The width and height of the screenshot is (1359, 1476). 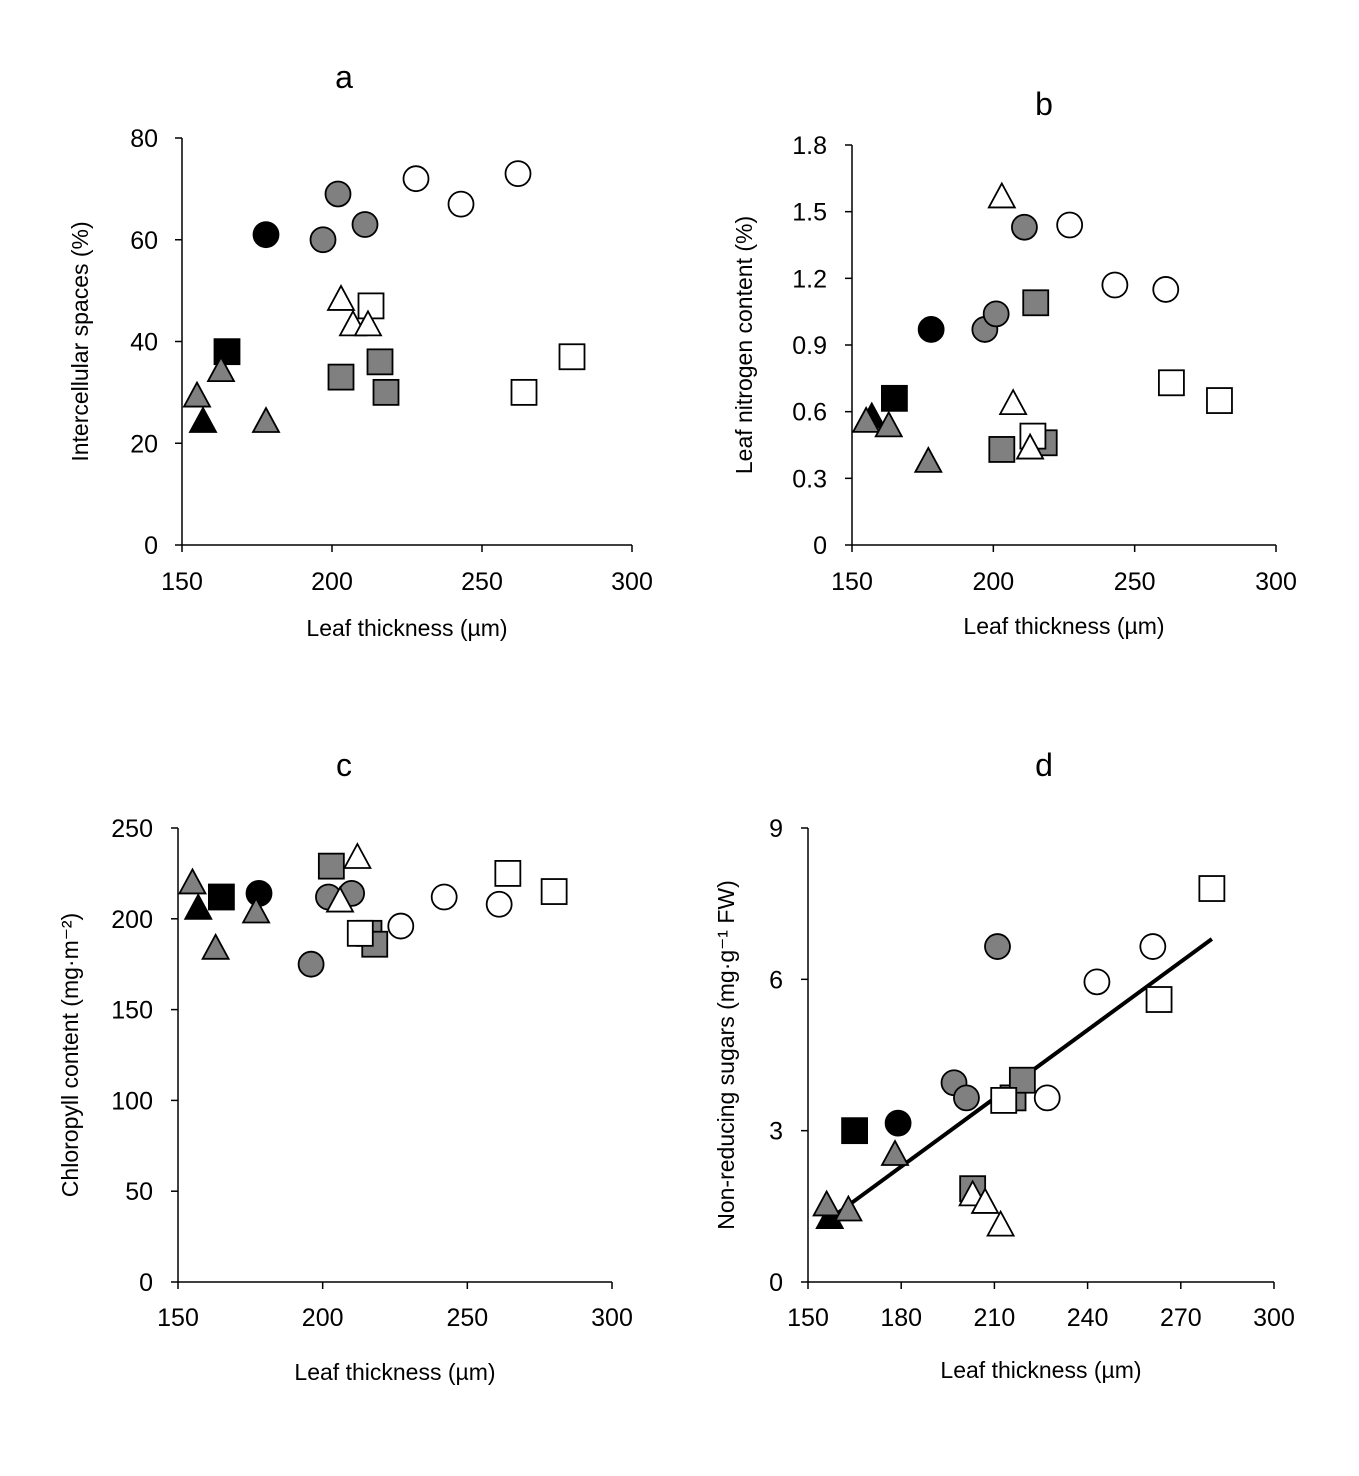 What do you see at coordinates (344, 765) in the screenshot?
I see `panel-title: c` at bounding box center [344, 765].